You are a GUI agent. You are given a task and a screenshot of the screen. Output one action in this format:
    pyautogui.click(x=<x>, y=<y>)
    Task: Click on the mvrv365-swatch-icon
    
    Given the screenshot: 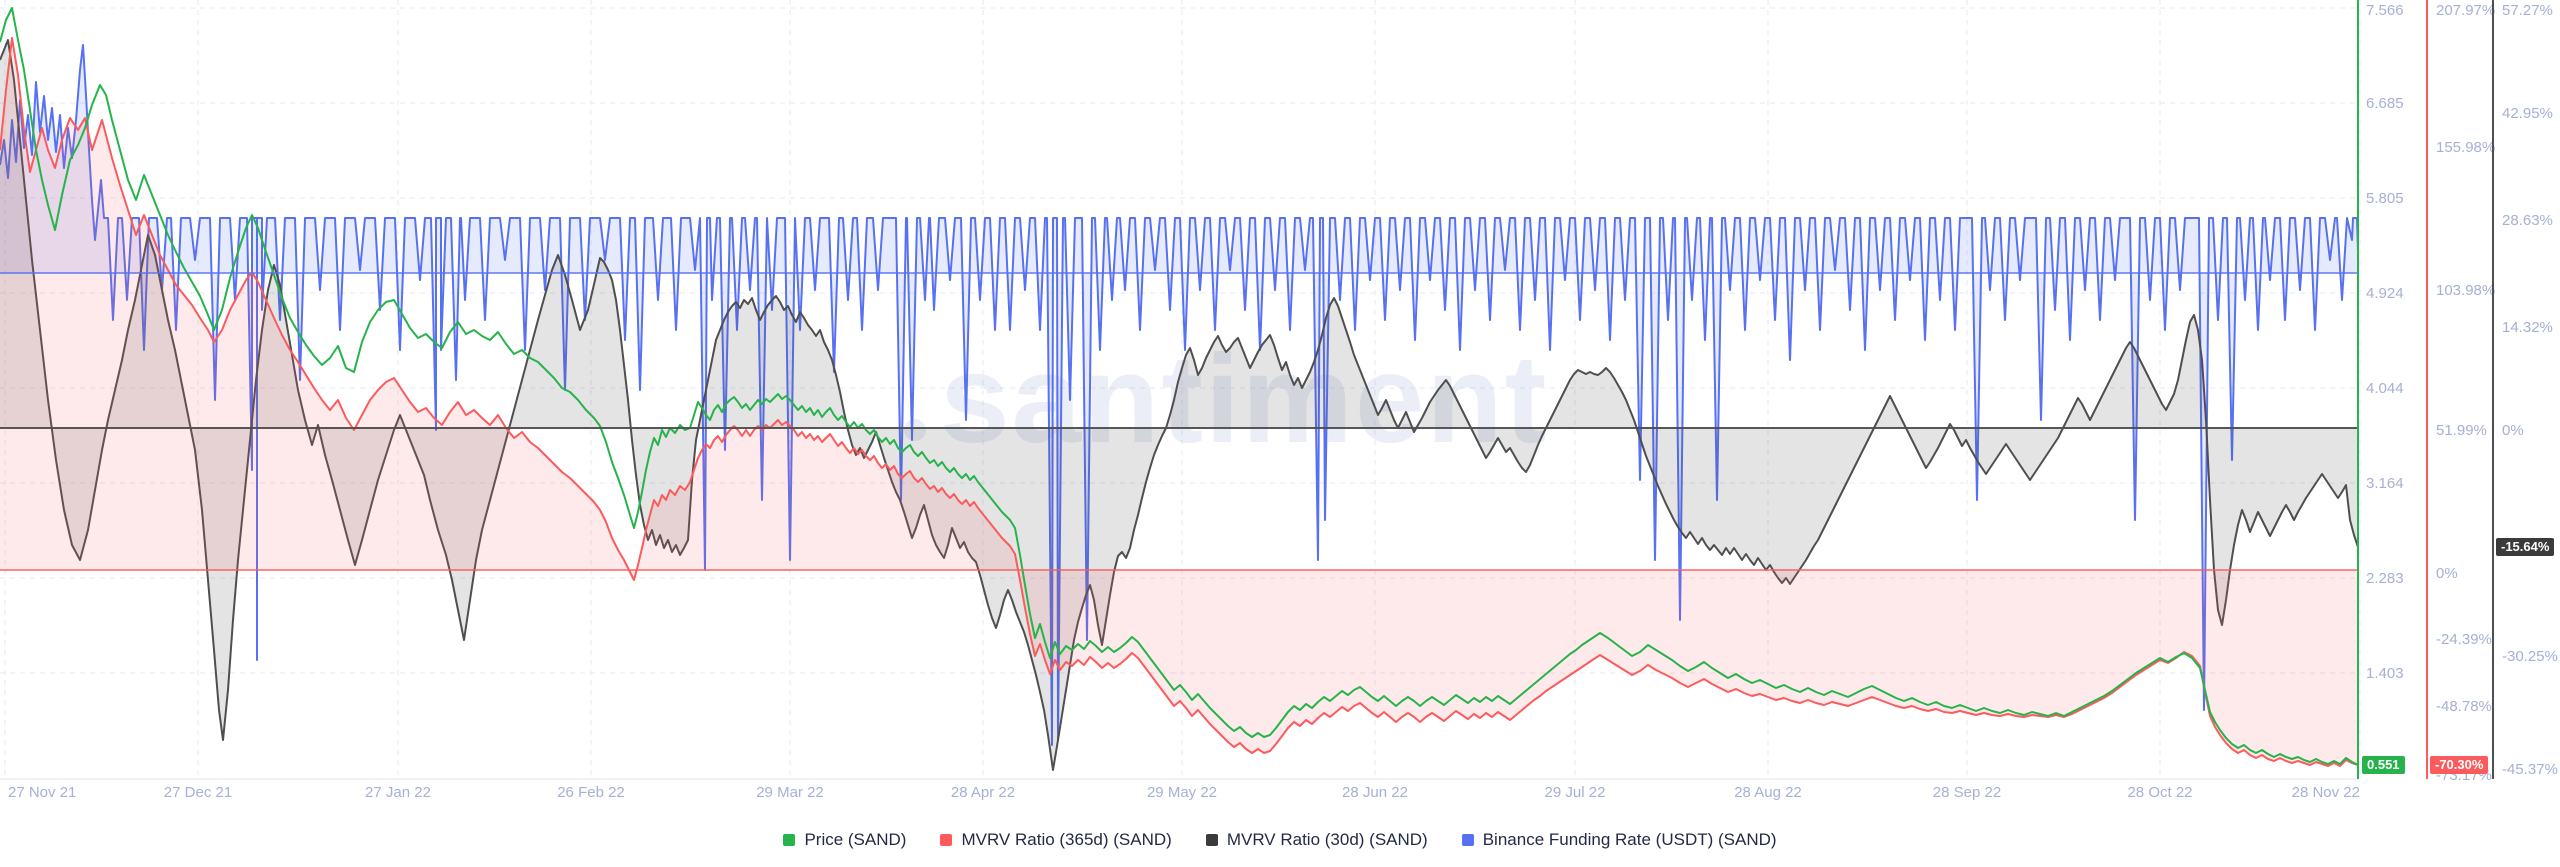 What is the action you would take?
    pyautogui.click(x=946, y=840)
    